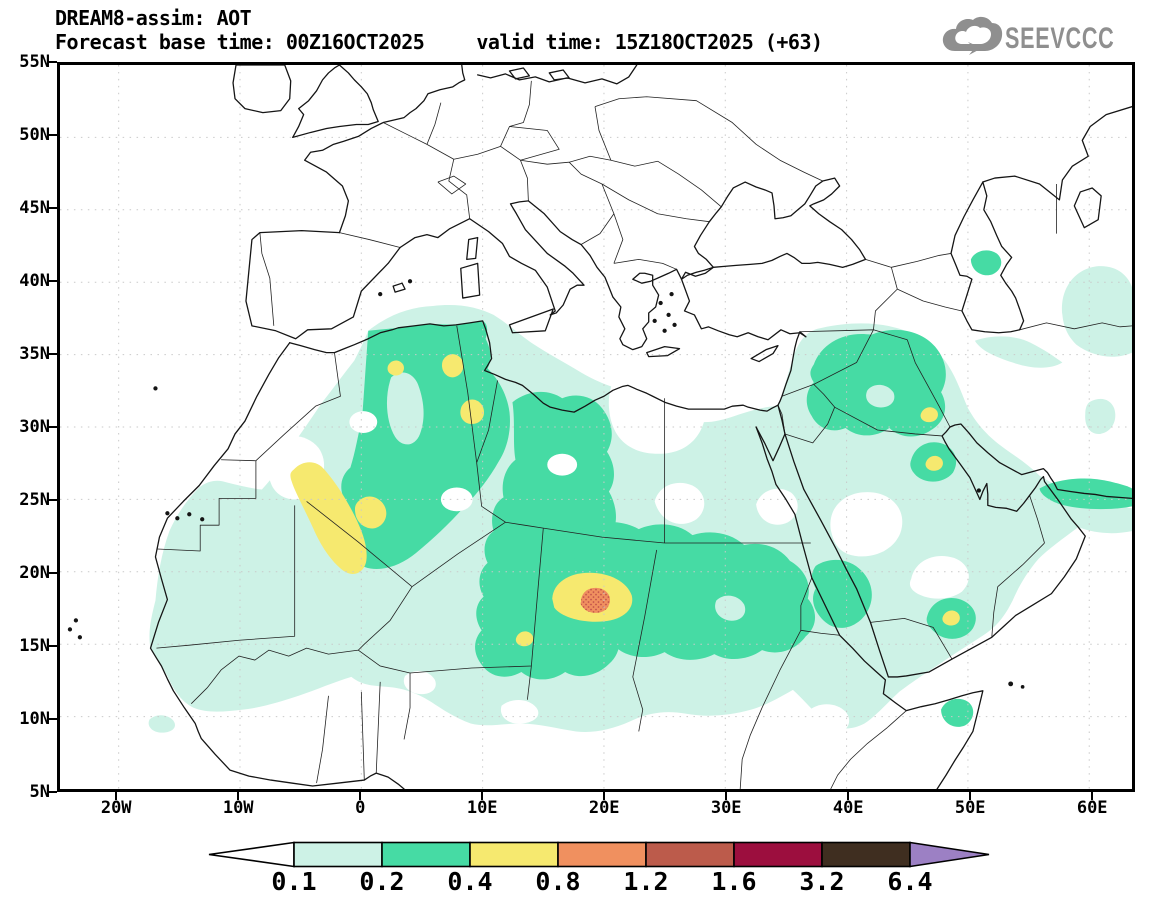  I want to click on x-axis-label: 10E, so click(482, 808).